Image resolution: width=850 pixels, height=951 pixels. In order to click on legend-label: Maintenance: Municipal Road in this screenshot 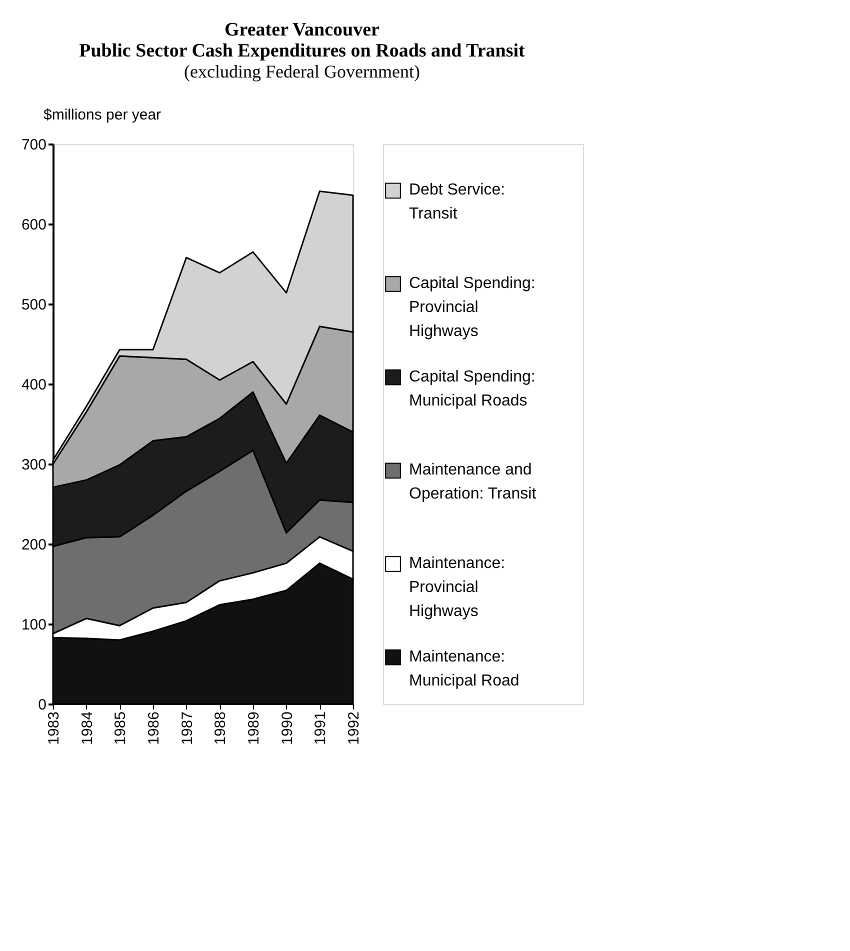, I will do `click(464, 669)`.